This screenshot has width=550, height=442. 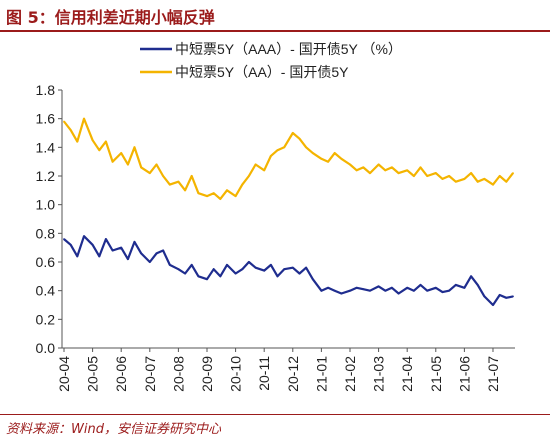 I want to click on x-tick-label: 20-07, so click(x=150, y=374).